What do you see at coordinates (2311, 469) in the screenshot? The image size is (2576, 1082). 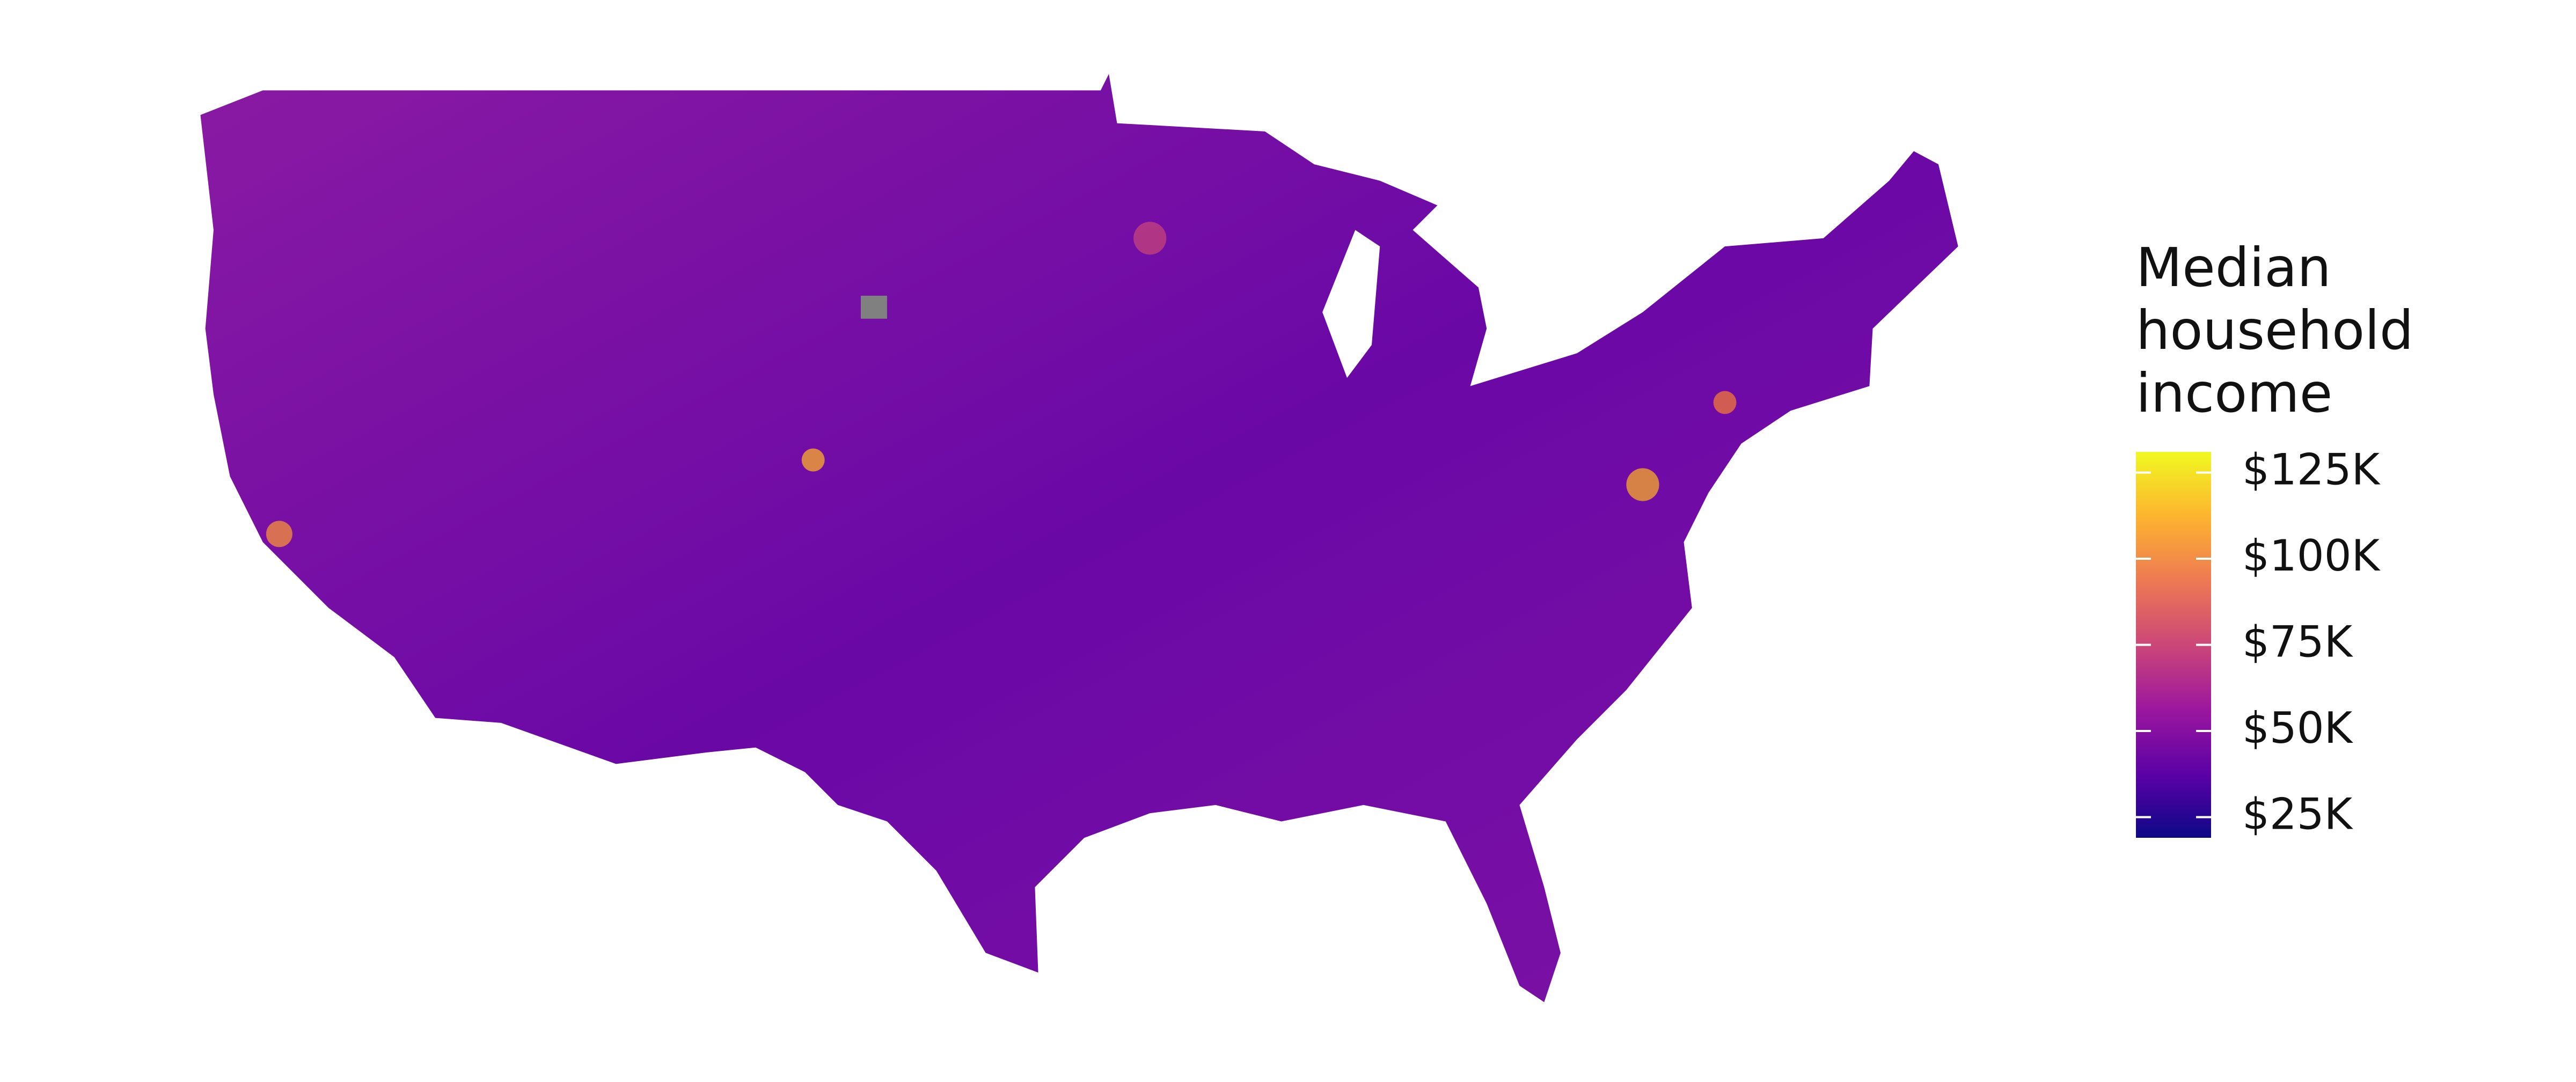 I see `colorbar-tick-label: $125K` at bounding box center [2311, 469].